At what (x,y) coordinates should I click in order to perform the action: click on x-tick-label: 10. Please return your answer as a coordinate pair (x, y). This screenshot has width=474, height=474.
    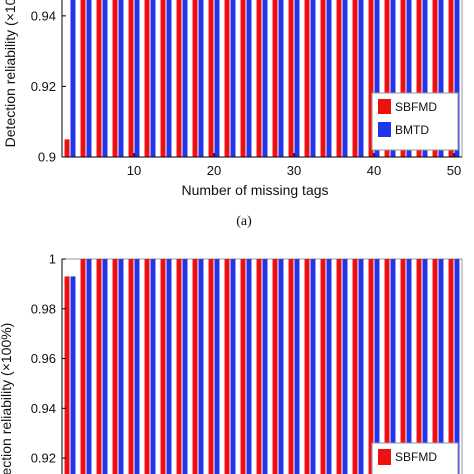
    Looking at the image, I should click on (134, 170).